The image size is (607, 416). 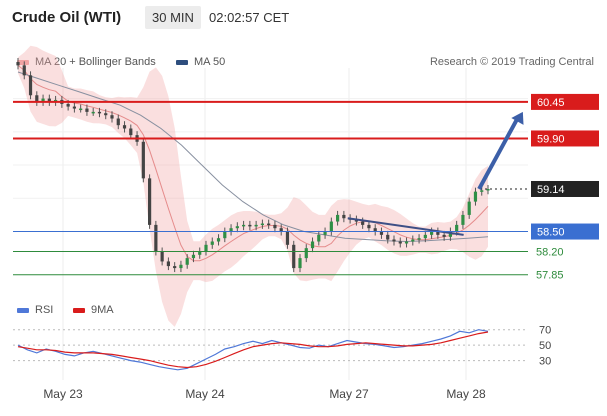 What do you see at coordinates (200, 62) in the screenshot?
I see `legend-item-ma50: MA 50` at bounding box center [200, 62].